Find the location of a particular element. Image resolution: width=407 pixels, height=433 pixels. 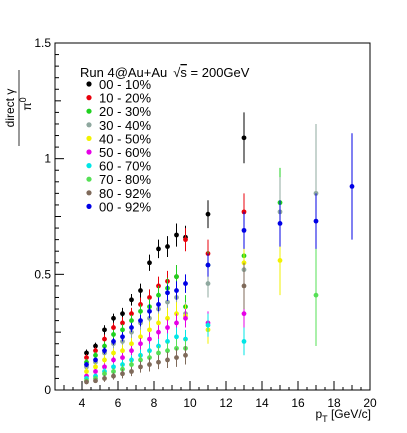

y-tick-label: 0.5 is located at coordinates (42, 274).